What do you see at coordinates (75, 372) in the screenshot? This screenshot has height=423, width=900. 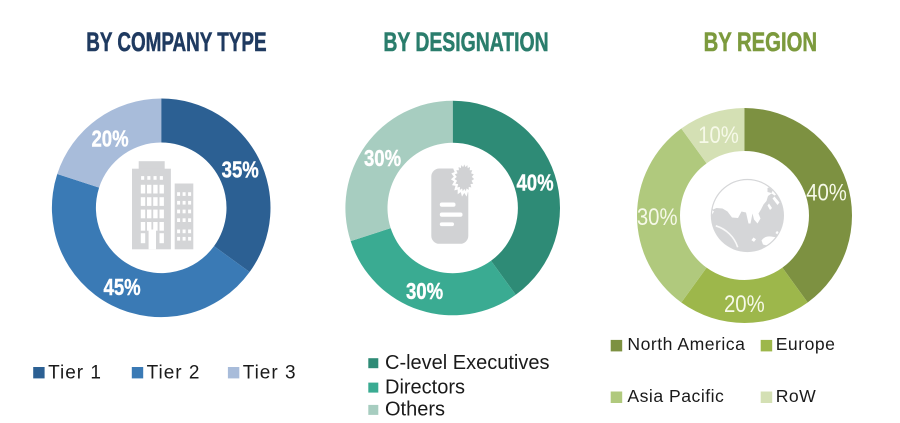 I see `svg-text: Tier 1` at bounding box center [75, 372].